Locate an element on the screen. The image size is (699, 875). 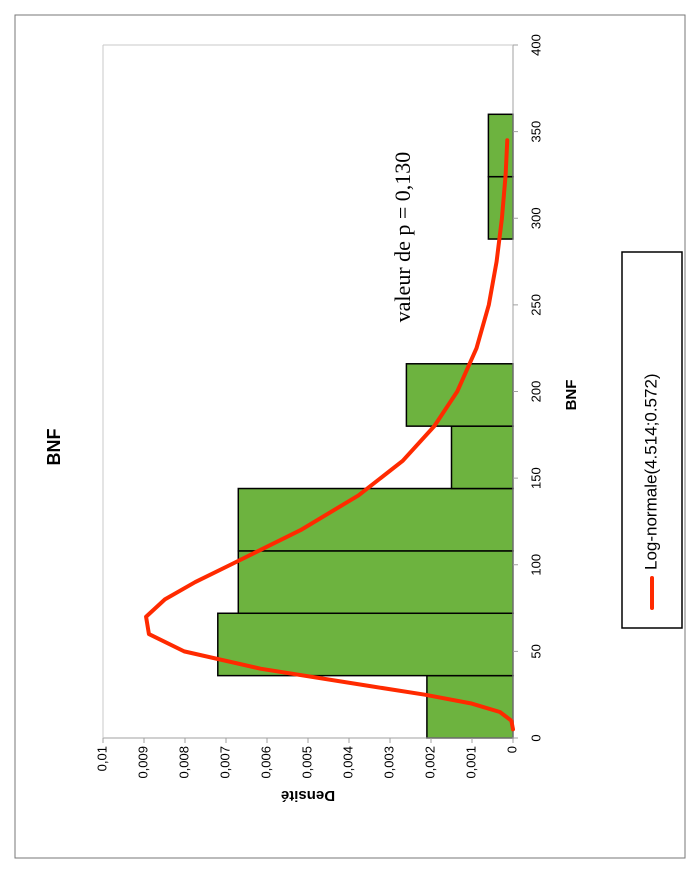
y-tick-label: 0,002 is located at coordinates (429, 762).